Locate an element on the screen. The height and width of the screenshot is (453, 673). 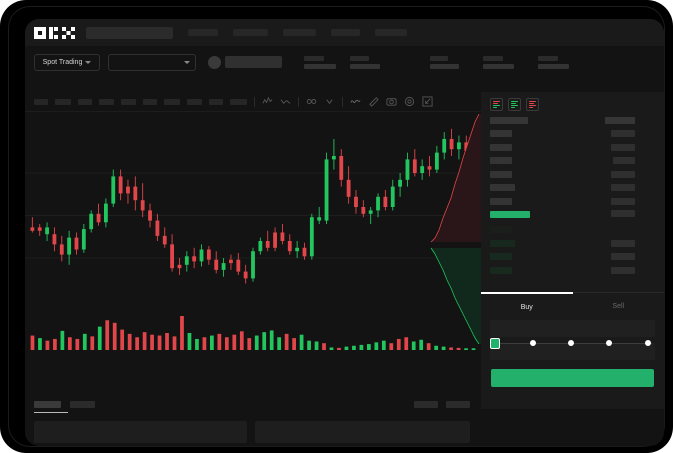
orderbook-spread-row is located at coordinates (510, 214).